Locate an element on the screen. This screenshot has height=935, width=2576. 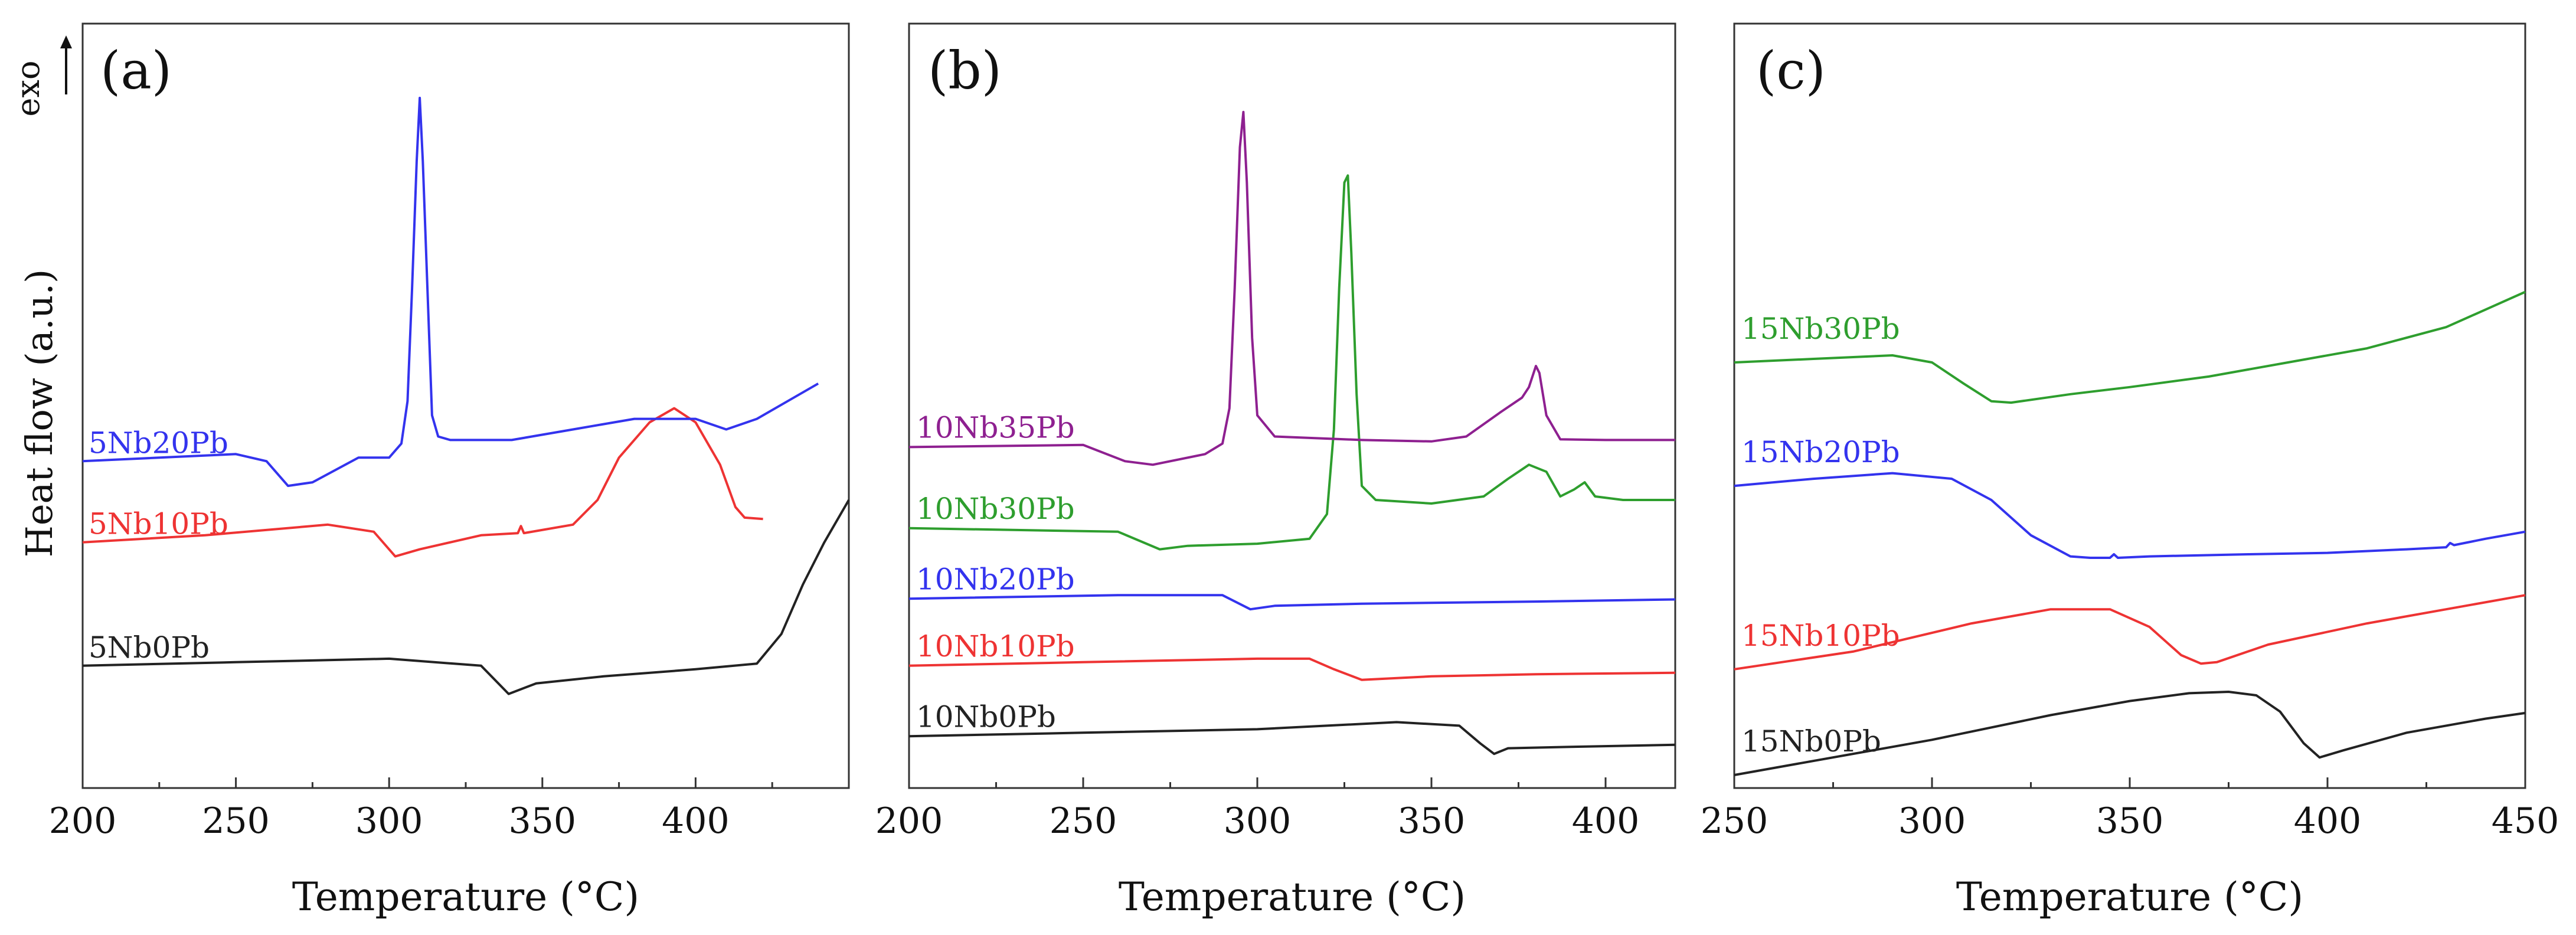
series-label-15Nb30Pb: 15Nb30Pb is located at coordinates (1820, 329).